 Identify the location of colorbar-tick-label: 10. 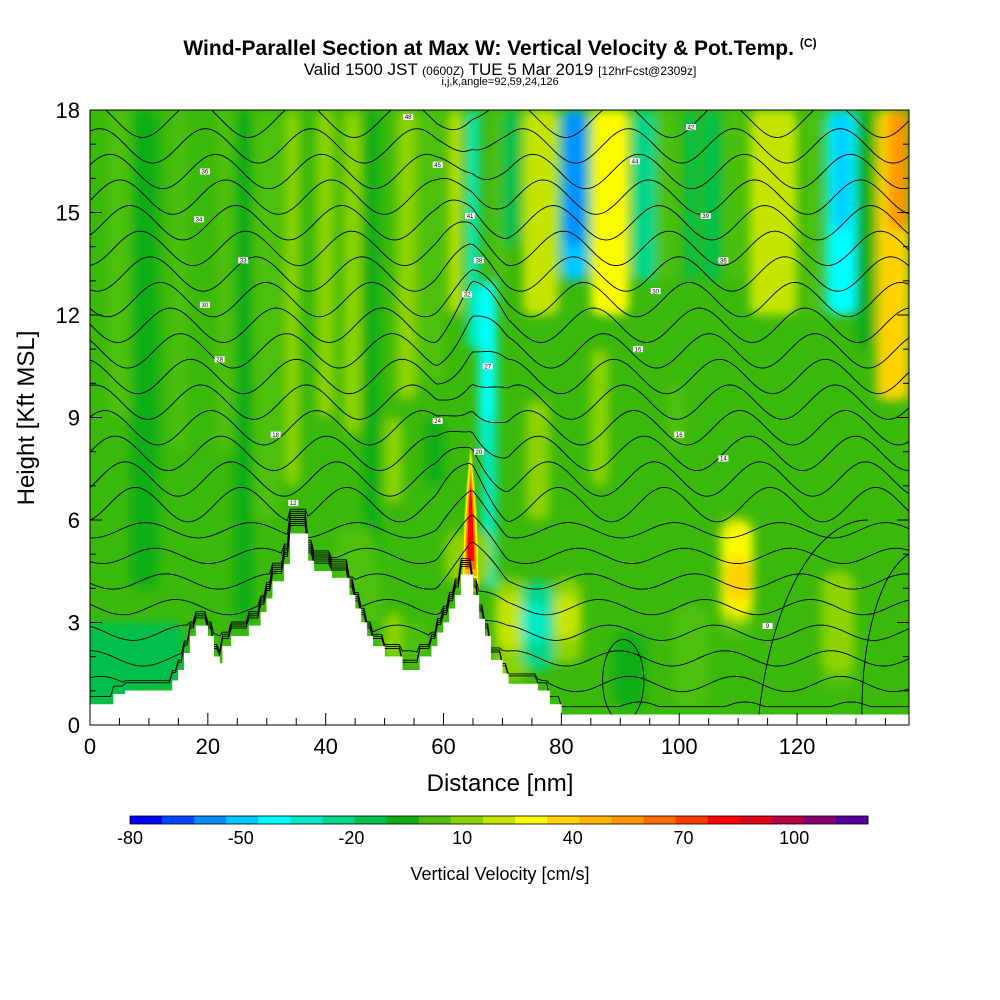
(462, 838).